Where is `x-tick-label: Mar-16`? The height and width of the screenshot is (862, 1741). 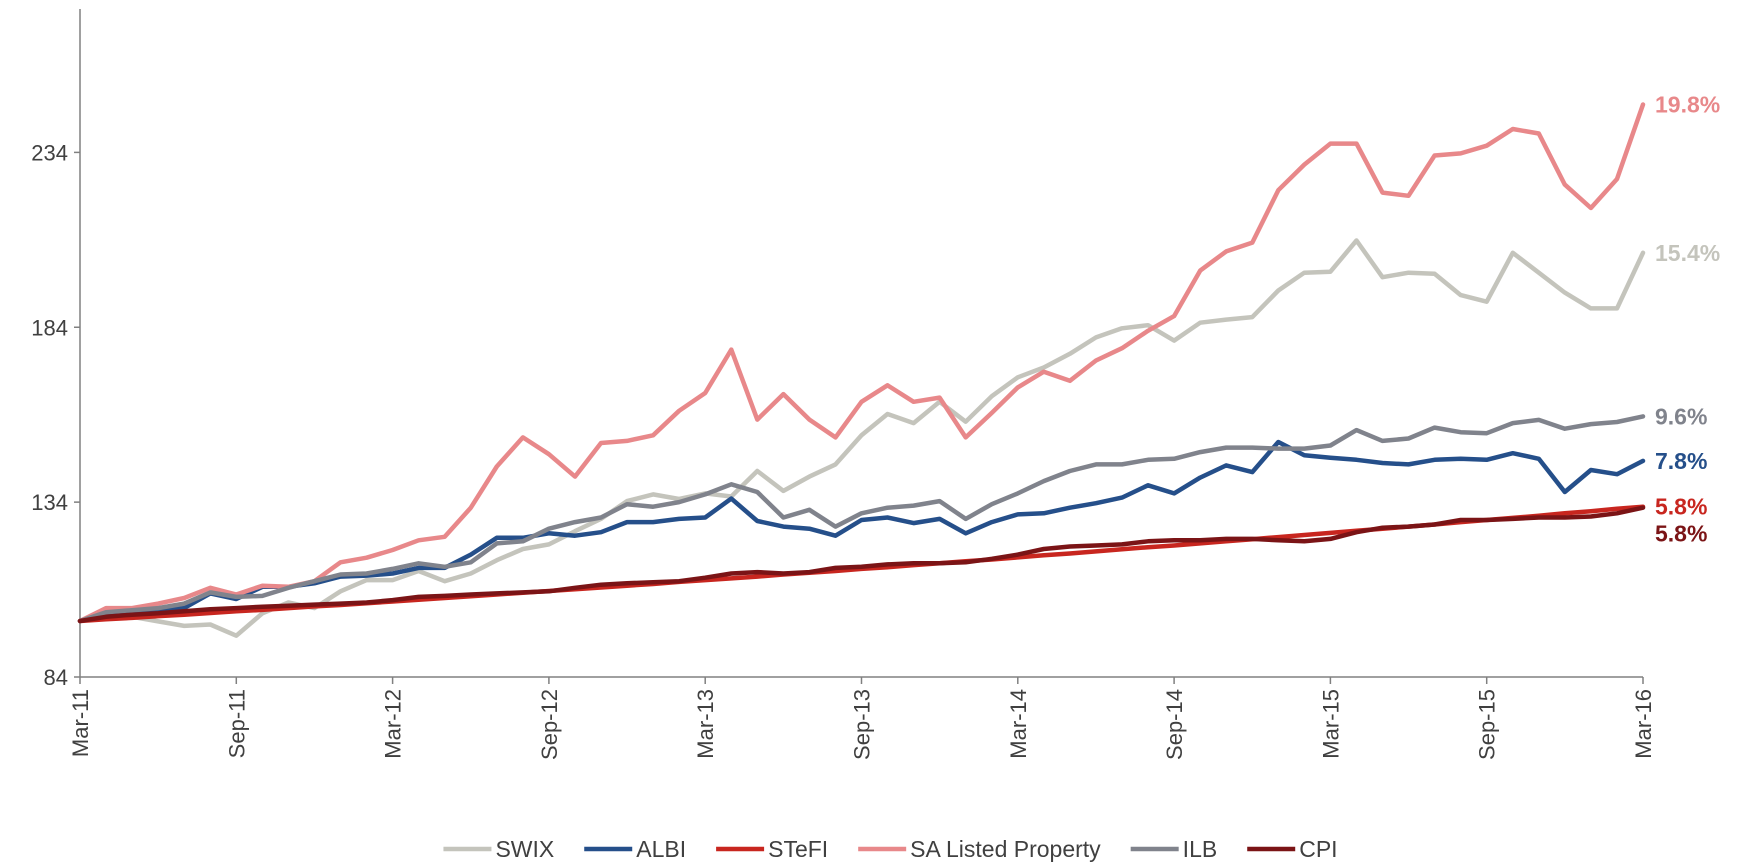 x-tick-label: Mar-16 is located at coordinates (1643, 724).